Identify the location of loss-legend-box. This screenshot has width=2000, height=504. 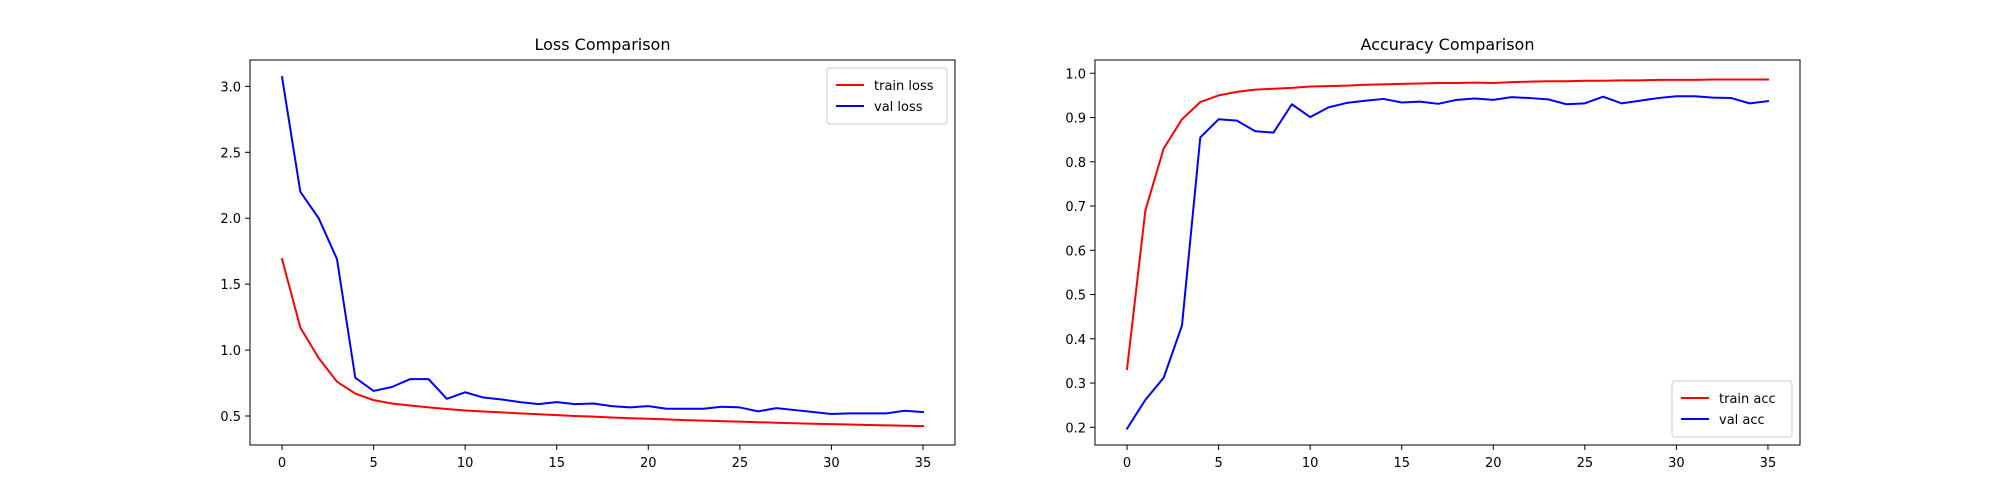
(887, 96).